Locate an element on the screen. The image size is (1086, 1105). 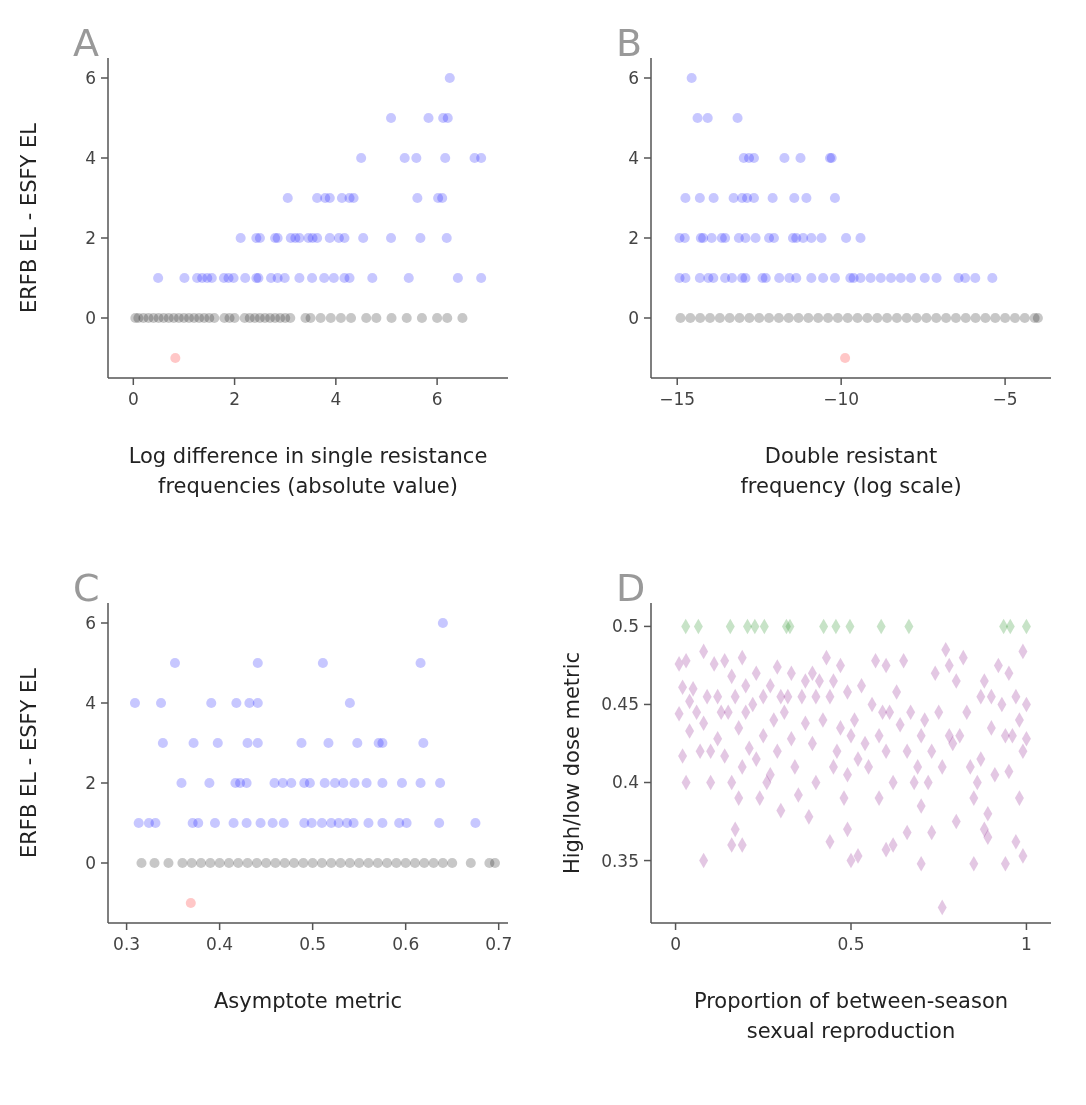
chart-title: D is located at coordinates (631, 588).